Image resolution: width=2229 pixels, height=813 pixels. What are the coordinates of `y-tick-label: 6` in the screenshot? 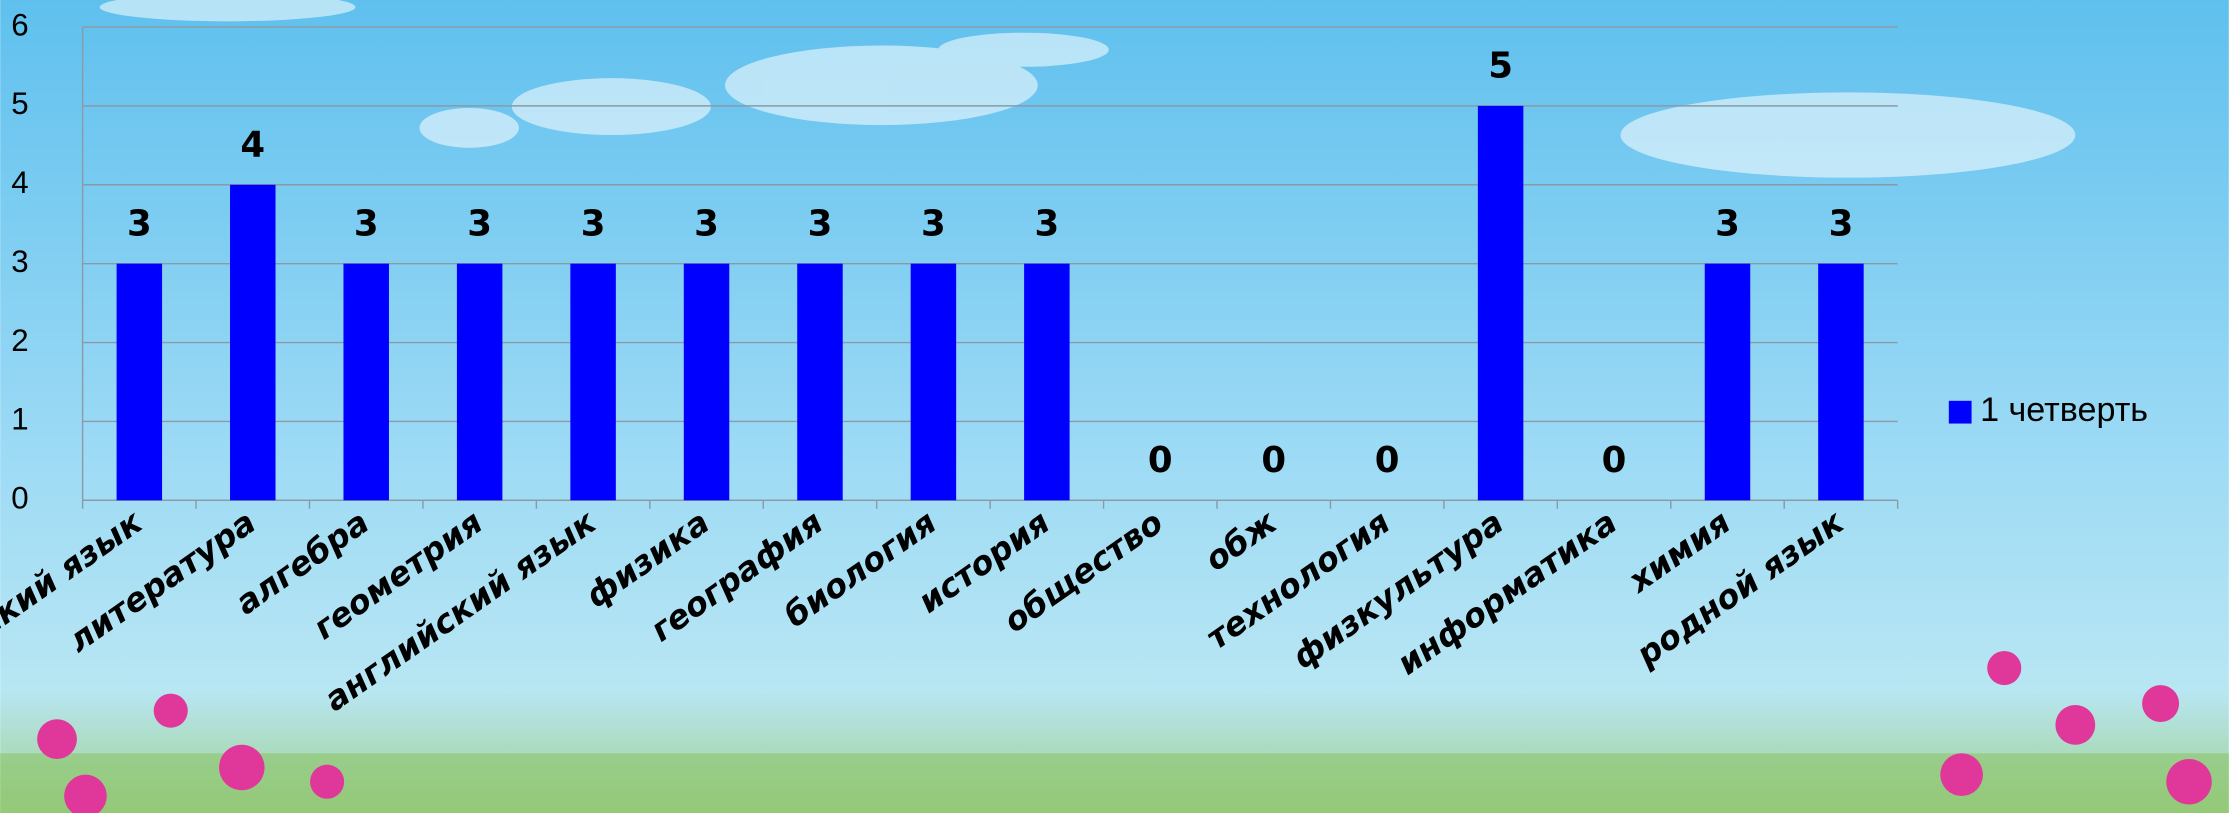 It's located at (19, 24).